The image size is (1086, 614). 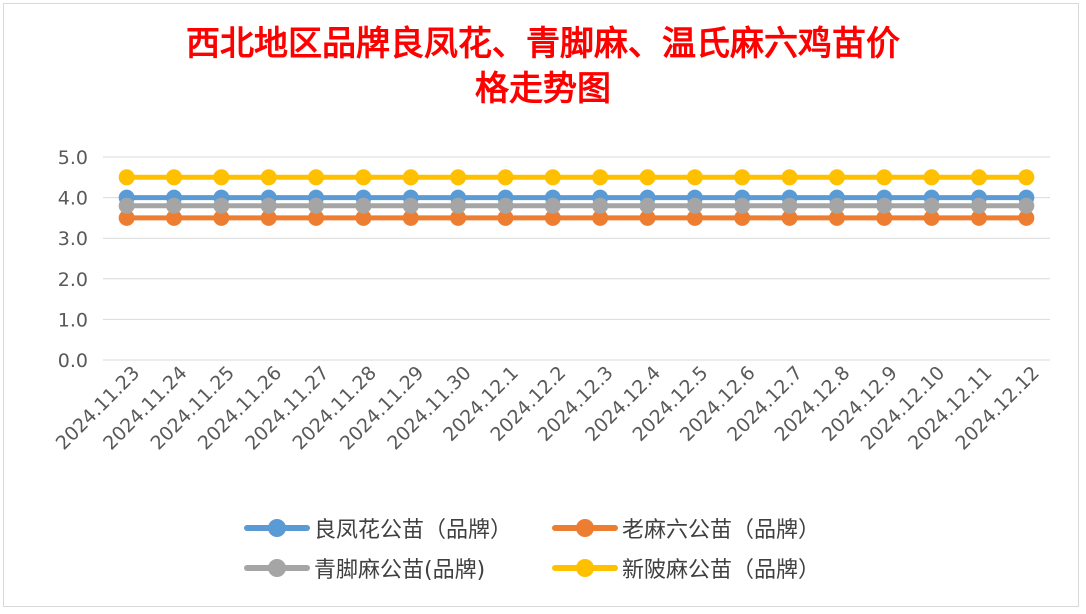 What do you see at coordinates (73, 320) in the screenshot?
I see `y-tick-label: 1.0` at bounding box center [73, 320].